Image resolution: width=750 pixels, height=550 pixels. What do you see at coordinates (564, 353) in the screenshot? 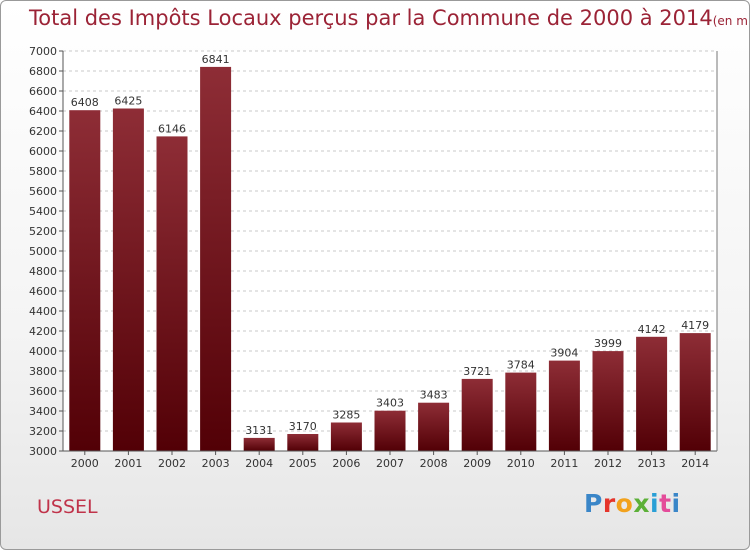
I see `data-label: 3904` at bounding box center [564, 353].